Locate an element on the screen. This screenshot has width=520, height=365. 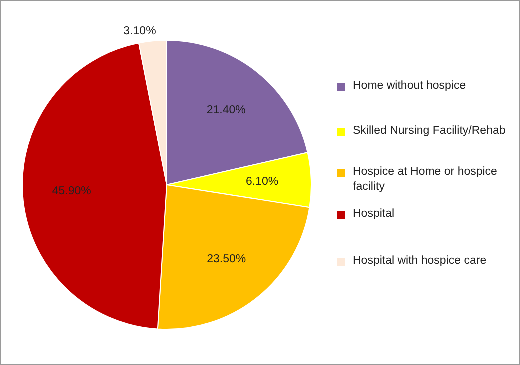
legend-label: Home without hospice is located at coordinates (410, 86).